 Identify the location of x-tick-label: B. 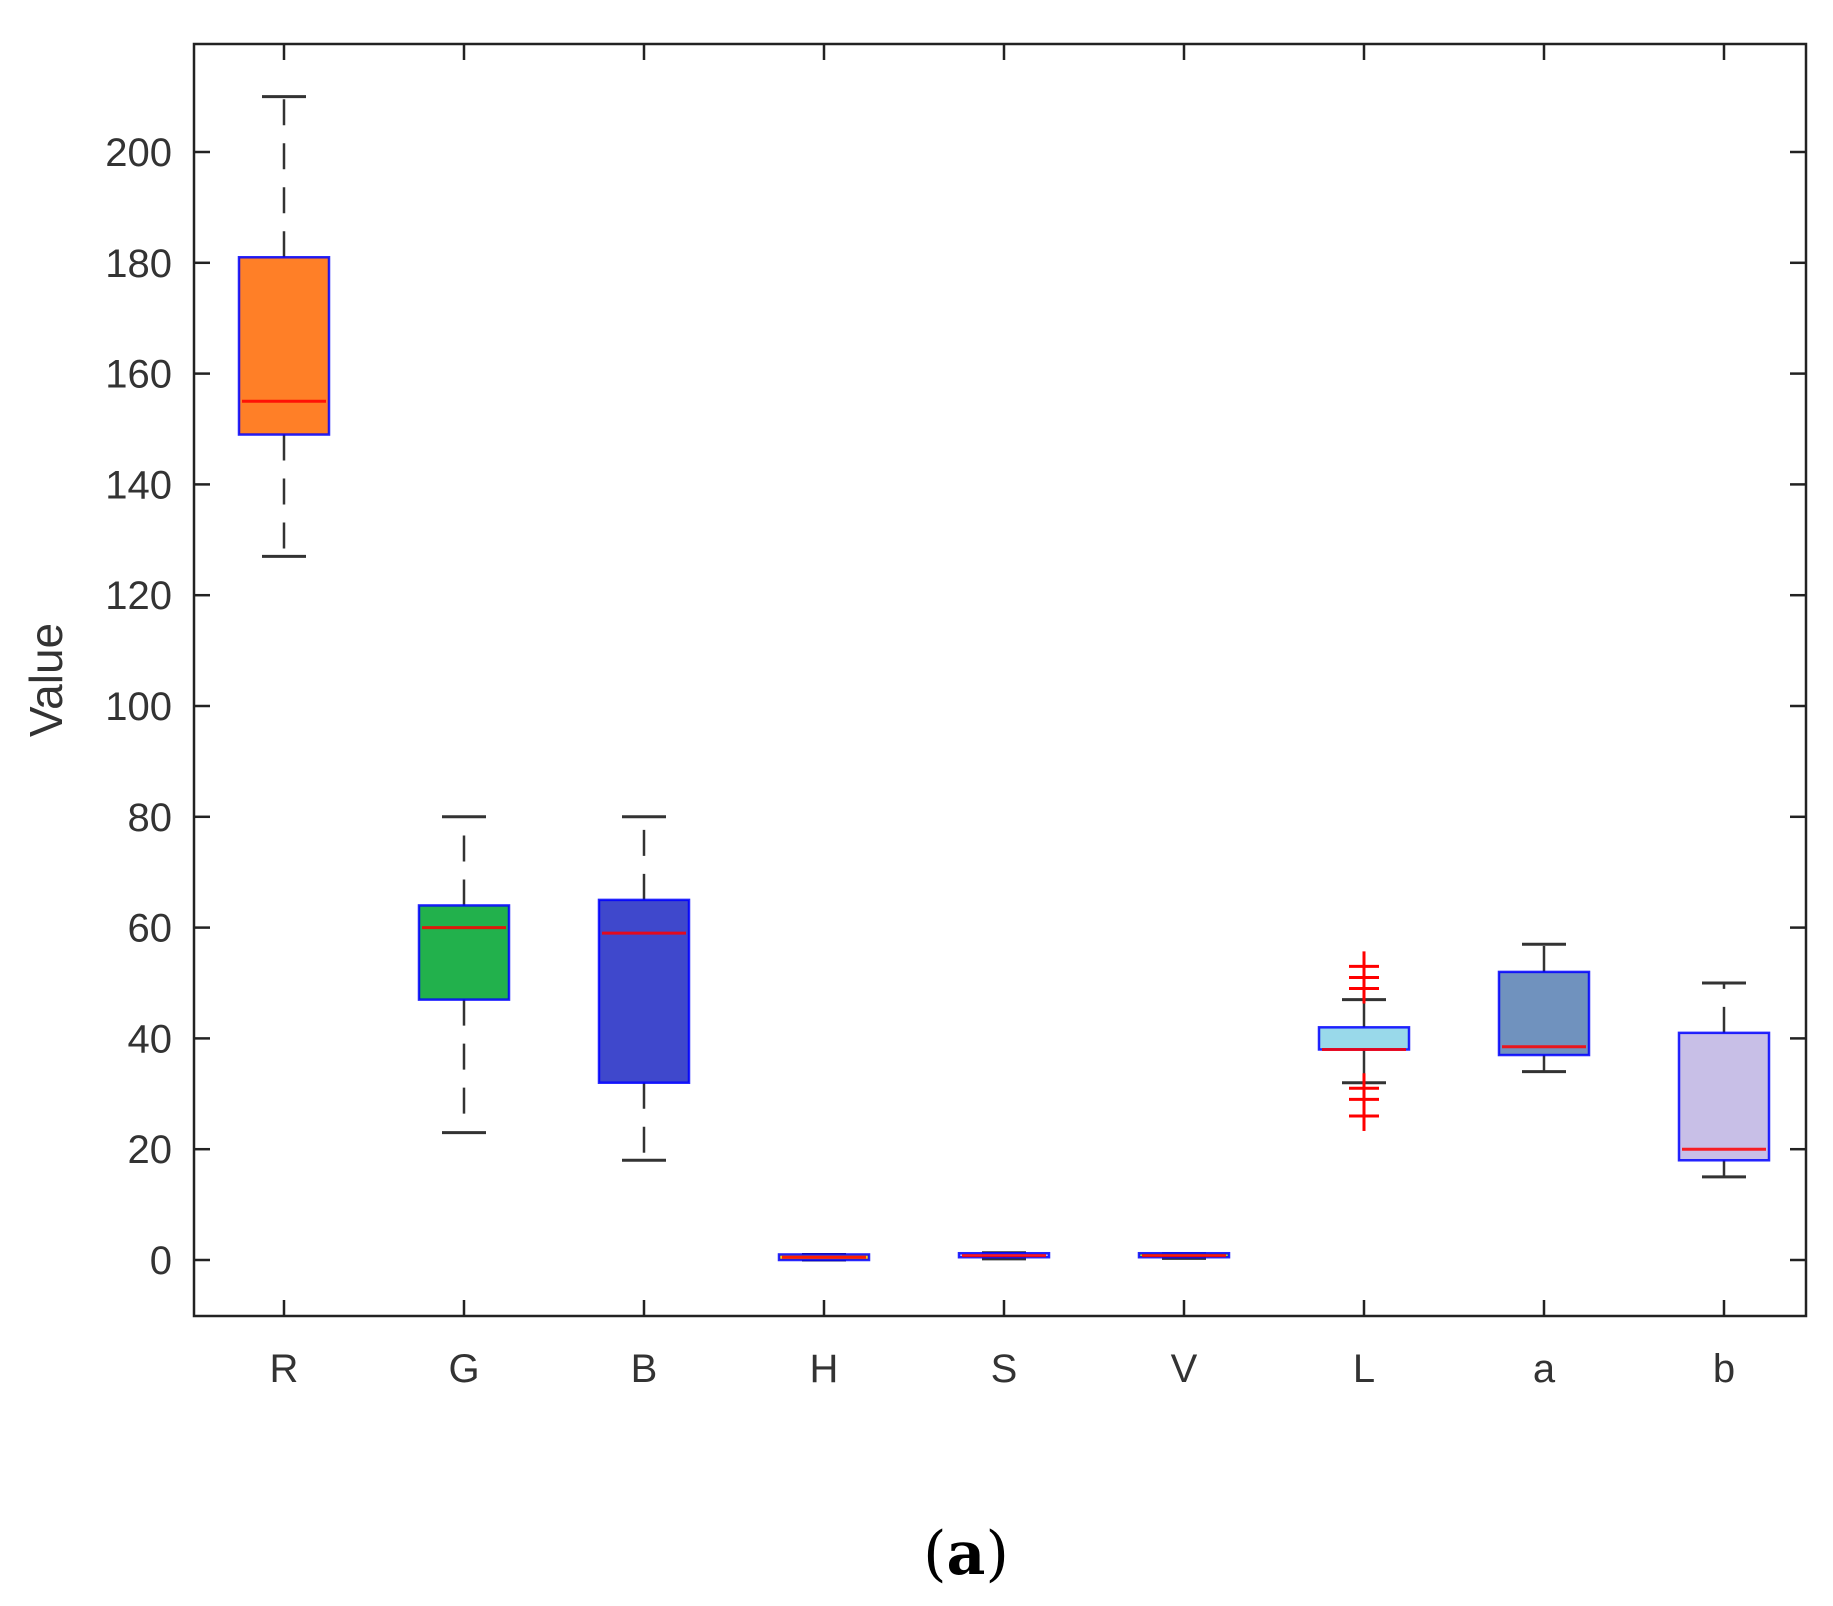
(644, 1369).